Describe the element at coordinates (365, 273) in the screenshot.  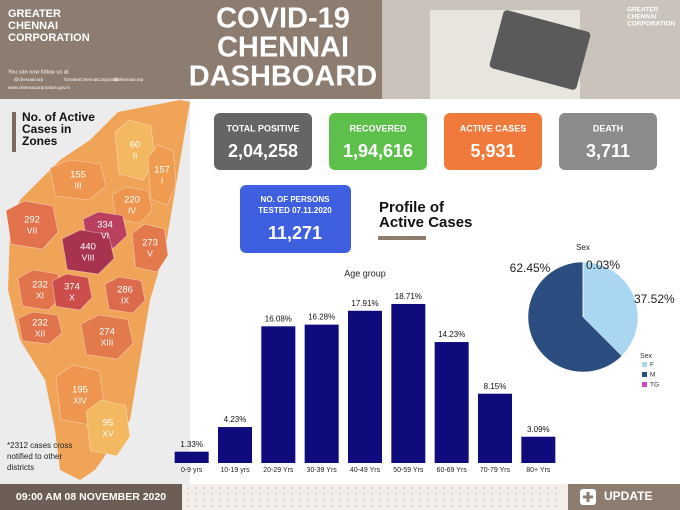
I see `bar-chart-title: Age group` at that location.